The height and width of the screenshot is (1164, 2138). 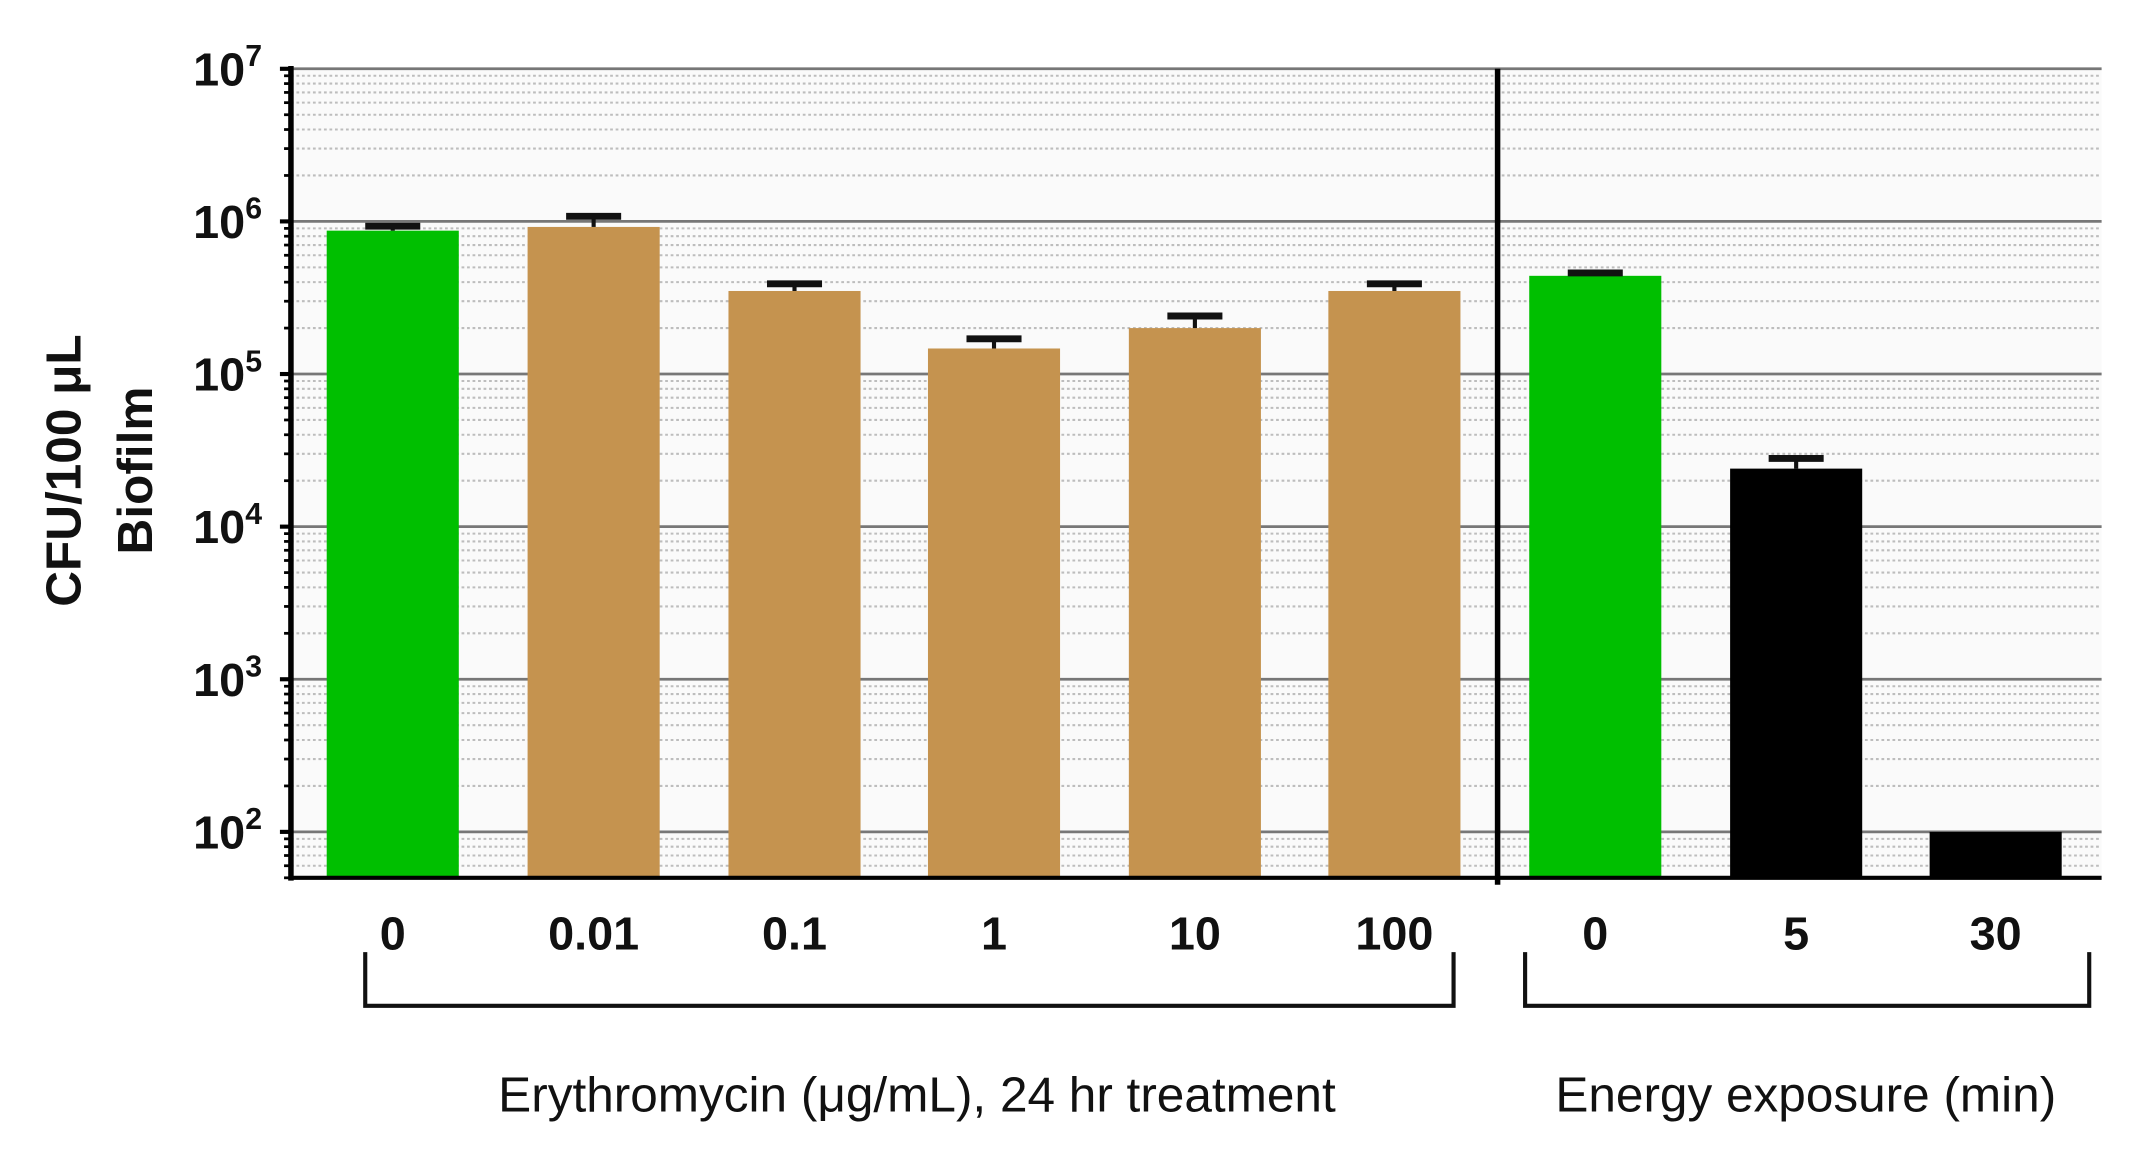 I want to click on x-tick-label: 0.01, so click(x=593, y=933).